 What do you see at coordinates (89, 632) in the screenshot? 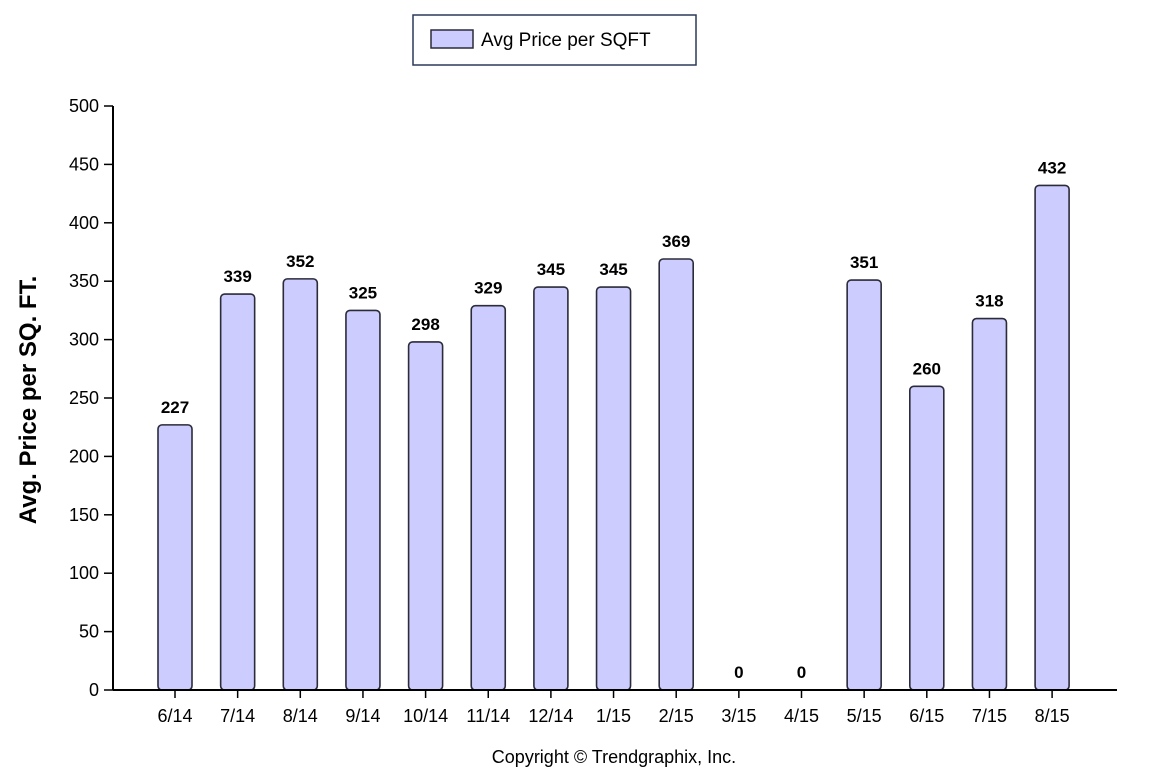
I see `y-tick-label: 50` at bounding box center [89, 632].